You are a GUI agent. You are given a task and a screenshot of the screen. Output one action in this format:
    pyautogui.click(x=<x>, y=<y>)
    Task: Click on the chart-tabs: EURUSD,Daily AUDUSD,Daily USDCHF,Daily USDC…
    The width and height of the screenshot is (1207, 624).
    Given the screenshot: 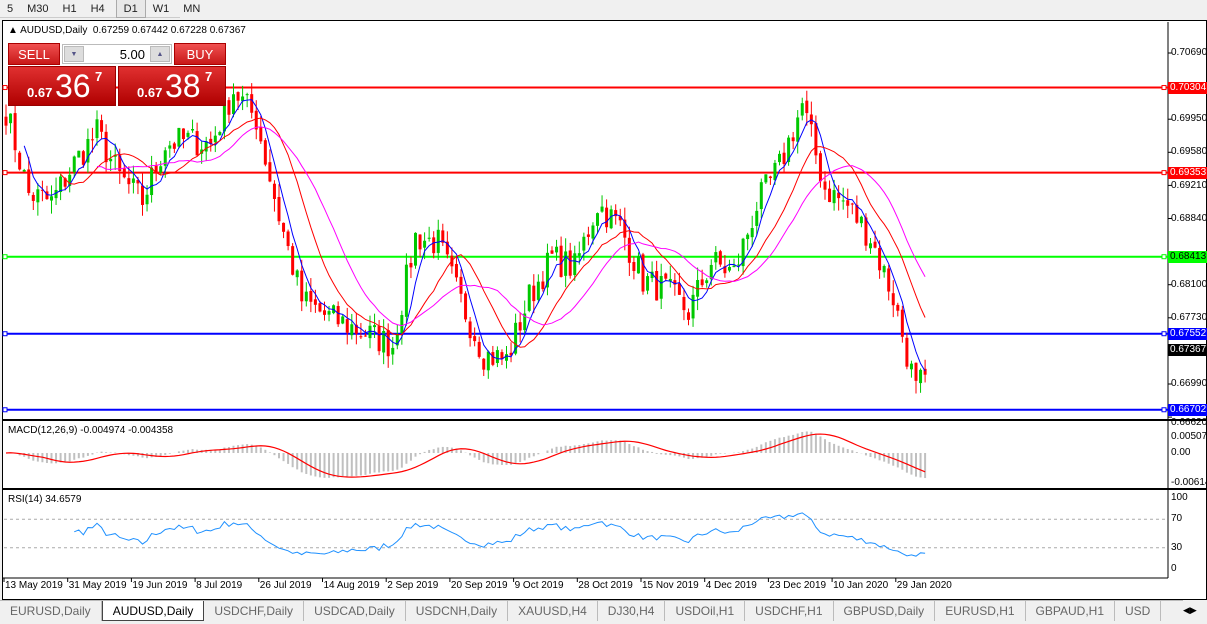 What is the action you would take?
    pyautogui.click(x=603, y=612)
    